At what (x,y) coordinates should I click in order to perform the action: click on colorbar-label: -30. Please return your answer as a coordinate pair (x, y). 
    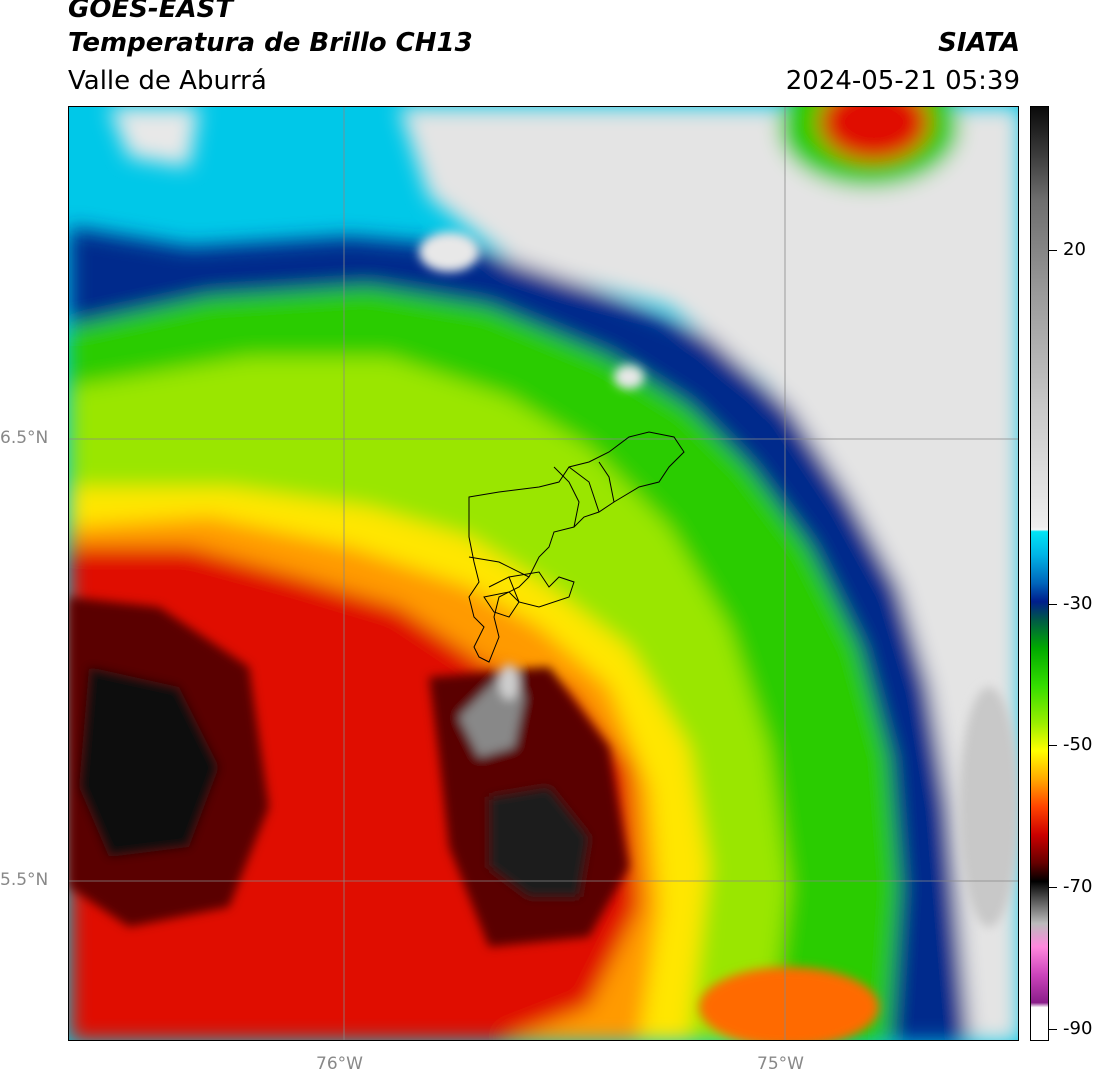
    Looking at the image, I should click on (1078, 603).